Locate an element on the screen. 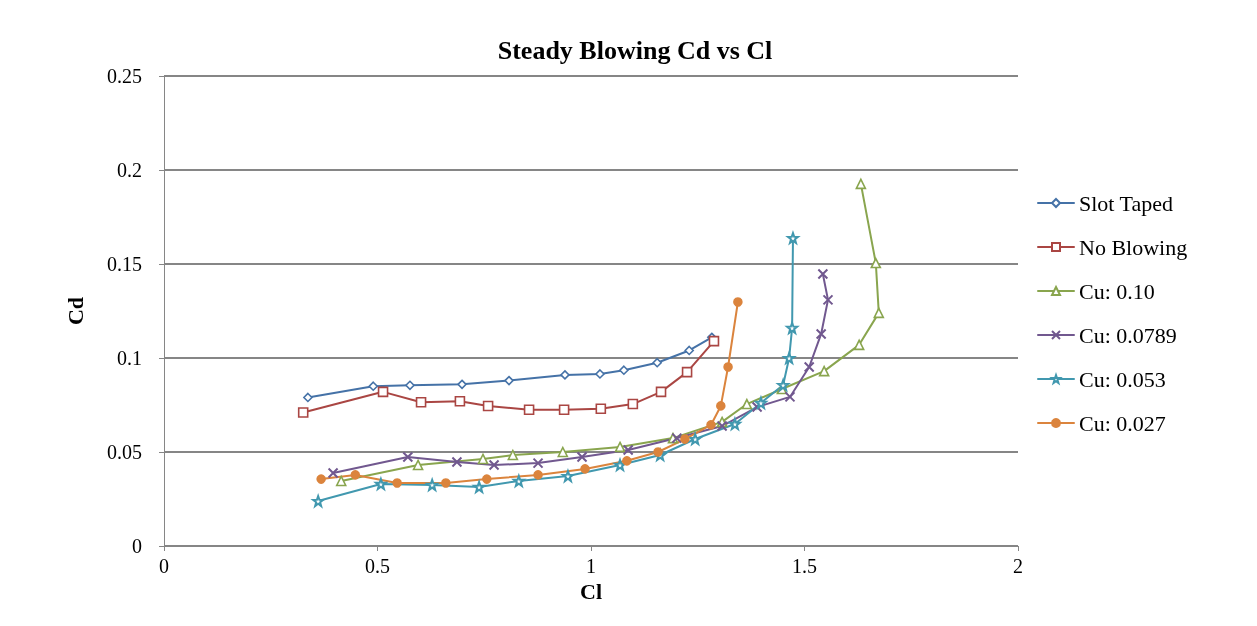  y-tick-label: 0.2 is located at coordinates (129, 170).